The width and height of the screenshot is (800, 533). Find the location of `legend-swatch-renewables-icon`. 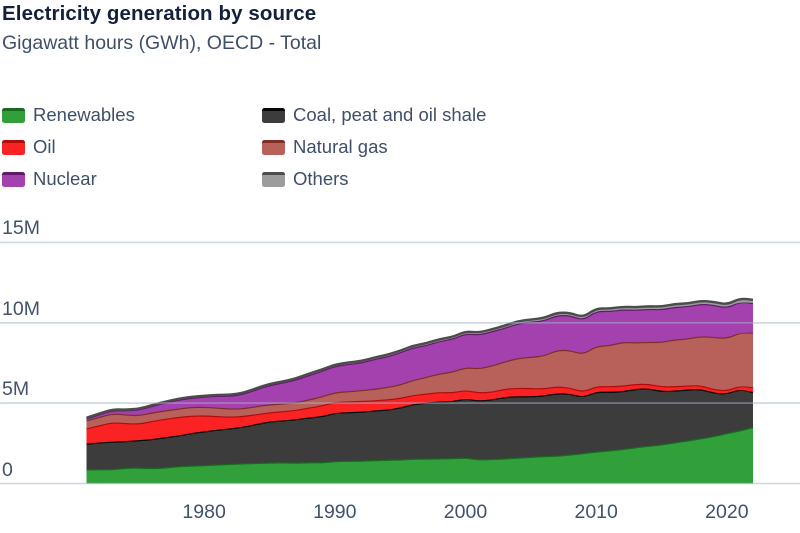

legend-swatch-renewables-icon is located at coordinates (13, 115).